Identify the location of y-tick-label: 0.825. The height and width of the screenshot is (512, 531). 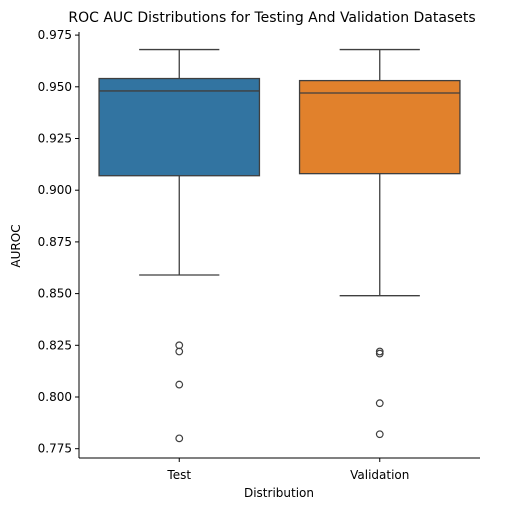
(55, 345).